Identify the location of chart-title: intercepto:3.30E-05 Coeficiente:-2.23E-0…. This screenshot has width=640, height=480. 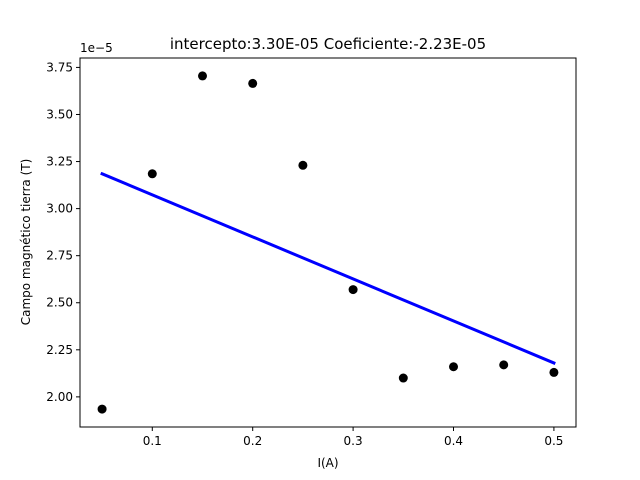
(328, 44).